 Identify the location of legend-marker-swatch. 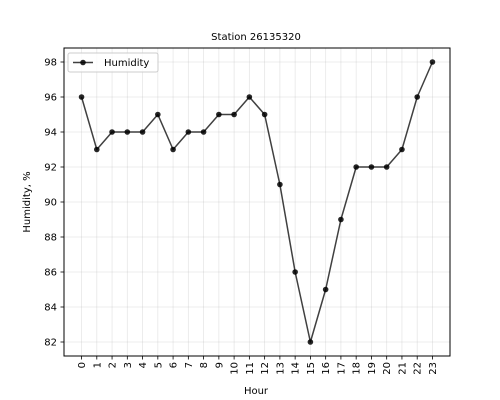
(83, 62).